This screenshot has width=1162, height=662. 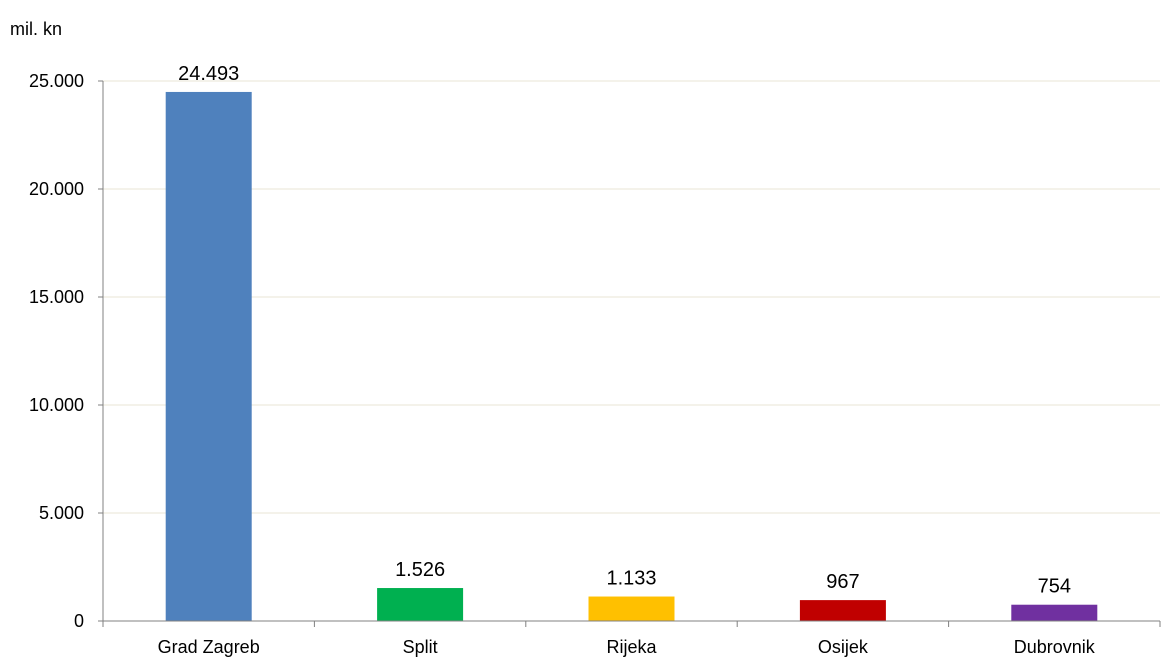 I want to click on x-tick-label: Dubrovnik, so click(x=1055, y=647).